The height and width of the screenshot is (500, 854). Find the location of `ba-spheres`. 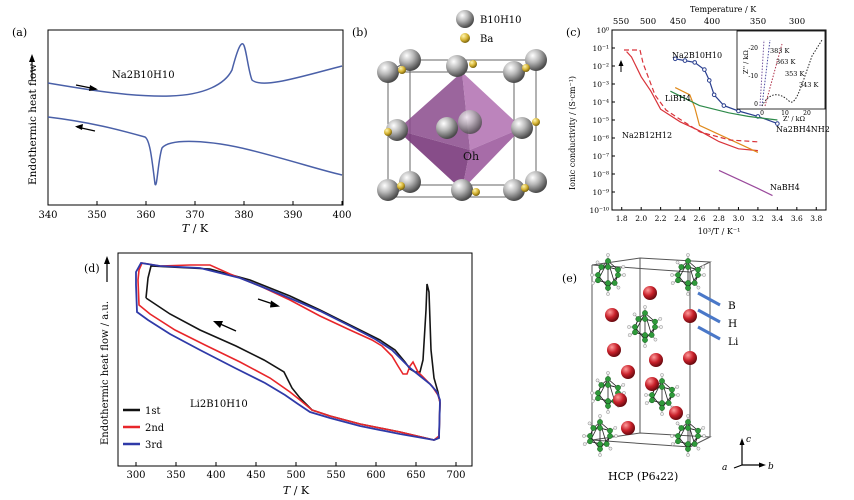

ba-spheres is located at coordinates (462, 128).